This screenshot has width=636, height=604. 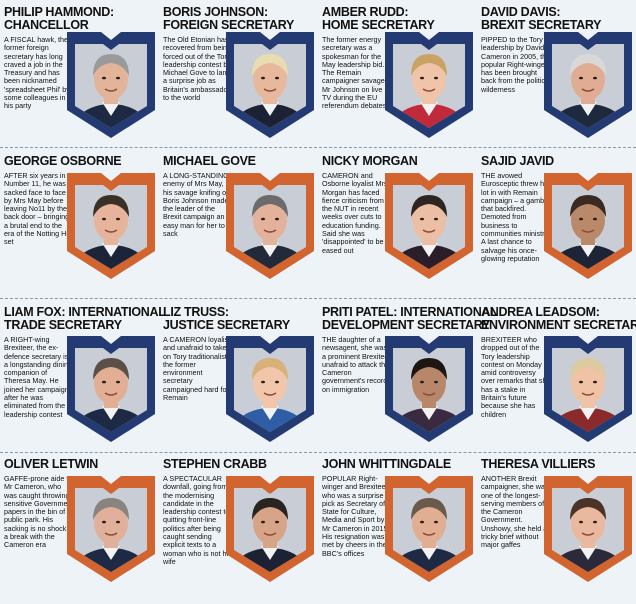 I want to click on profile-name: LIZ TRUSS: JUSTICE SECRETARY, so click(x=226, y=318).